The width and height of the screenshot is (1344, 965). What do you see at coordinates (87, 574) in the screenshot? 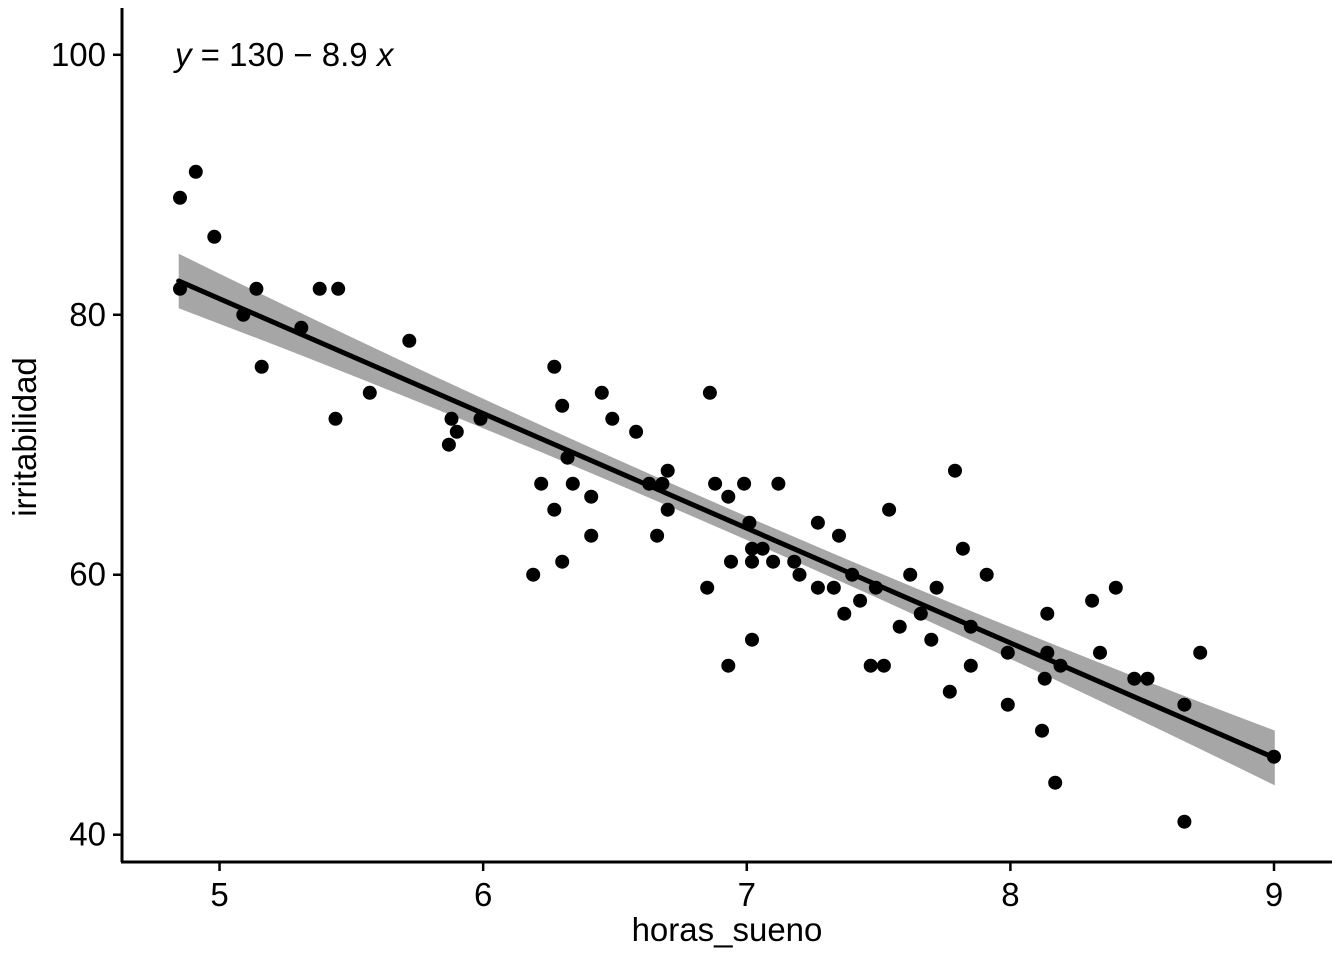
I see `y-tick-label: 60` at bounding box center [87, 574].